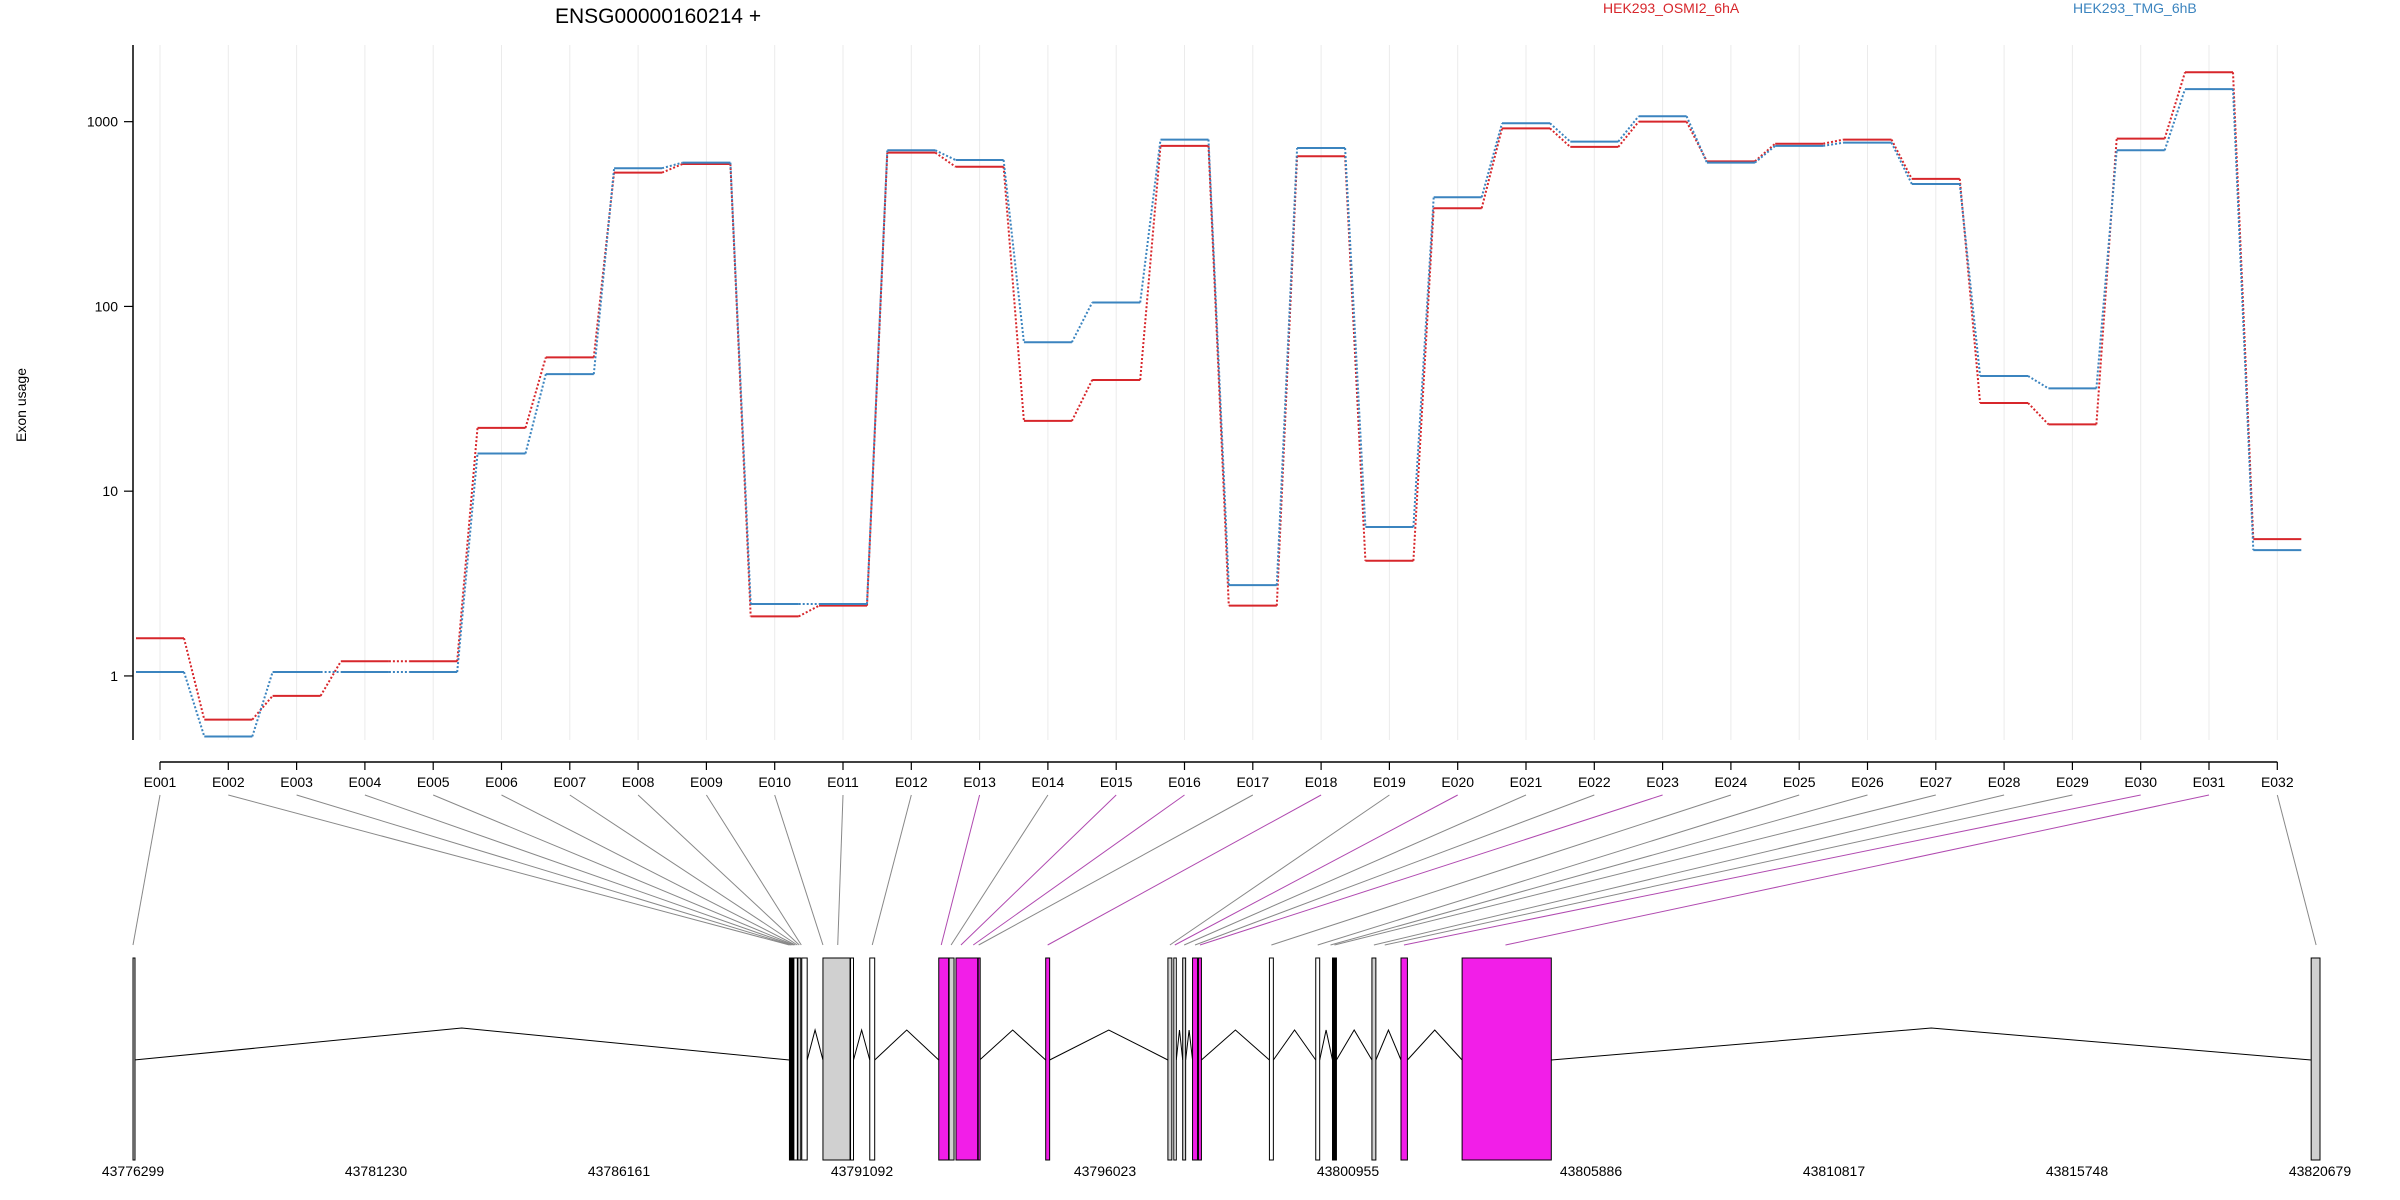  I want to click on exon-link-E010, so click(799, 870).